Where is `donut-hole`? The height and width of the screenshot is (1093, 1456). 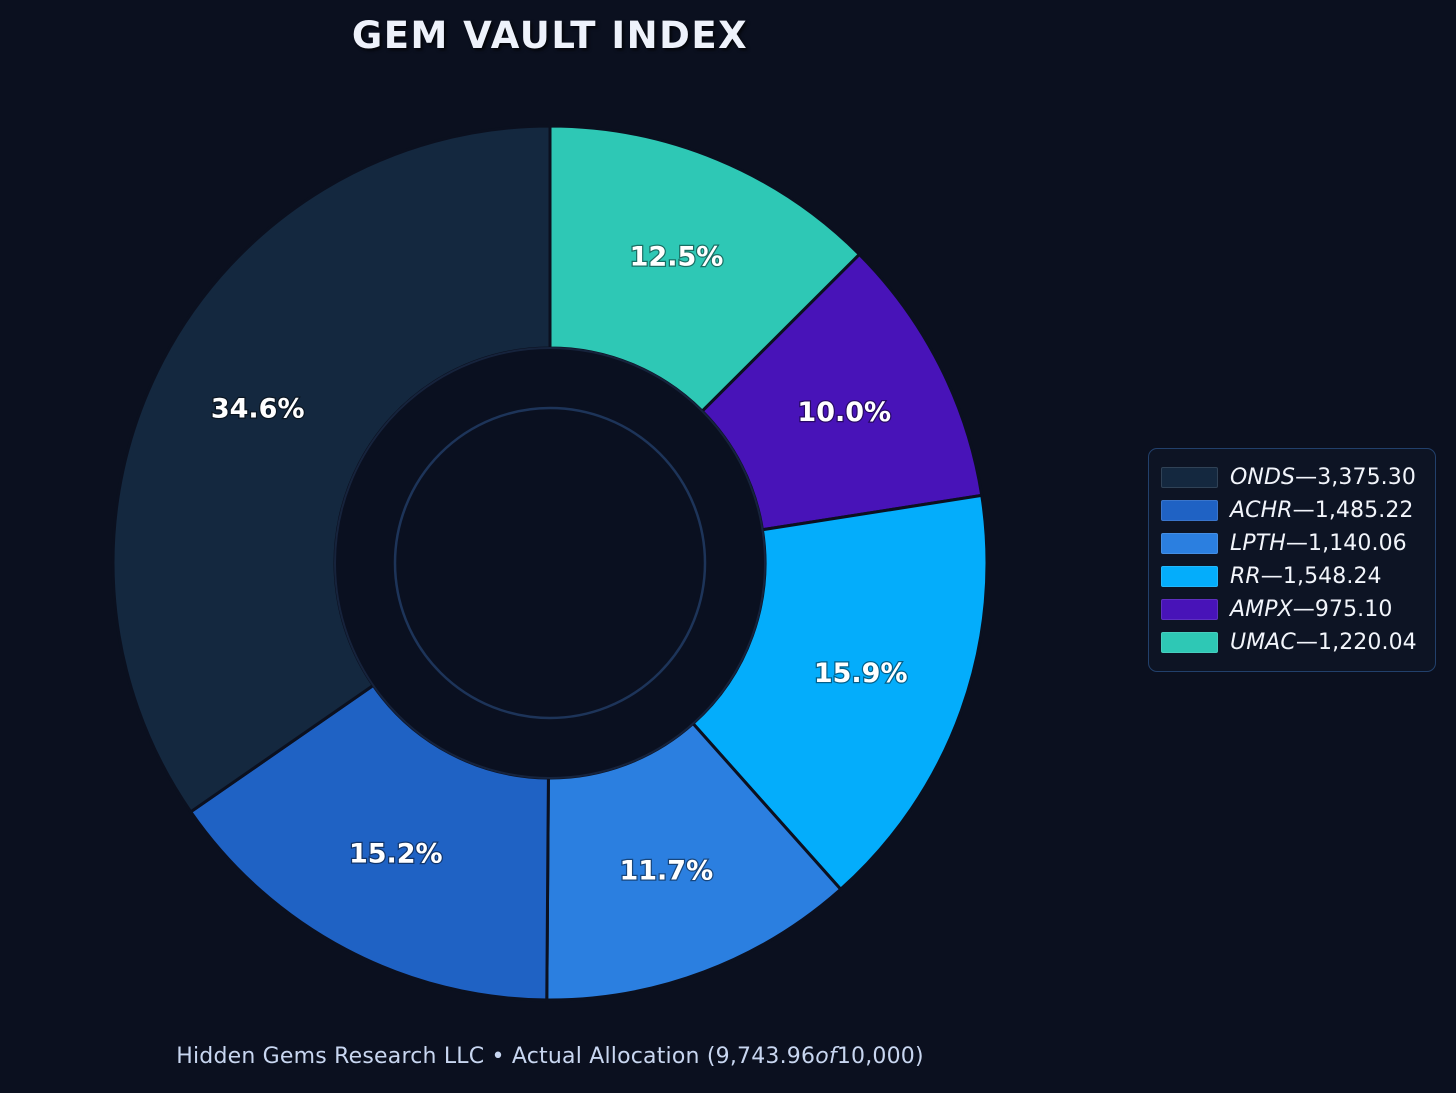 donut-hole is located at coordinates (550, 563).